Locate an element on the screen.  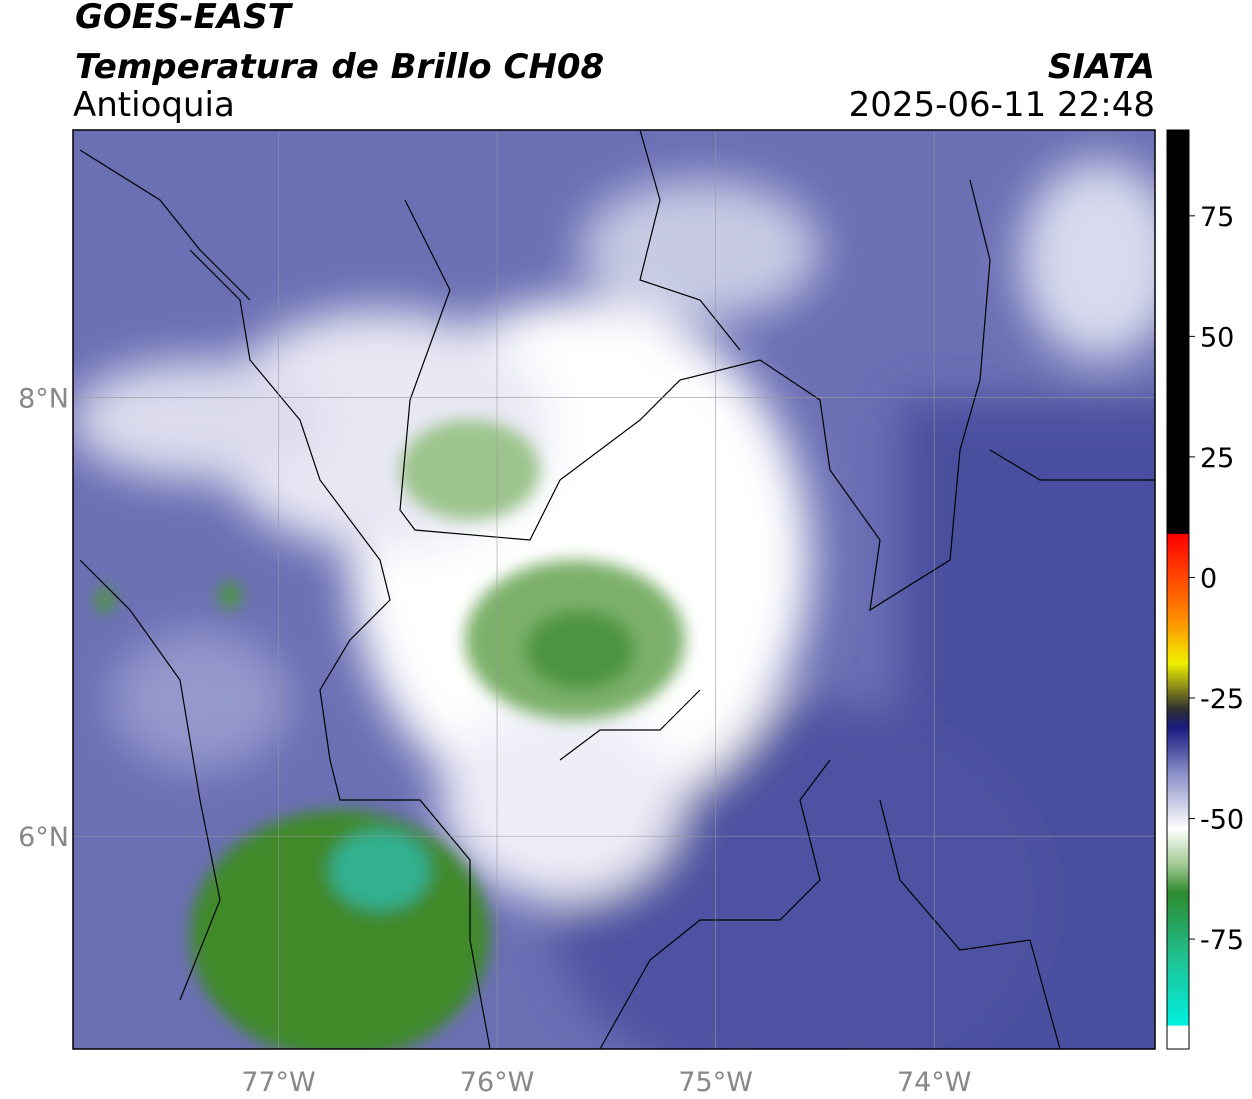
colorbar-tick-label: -50 is located at coordinates (1222, 820).